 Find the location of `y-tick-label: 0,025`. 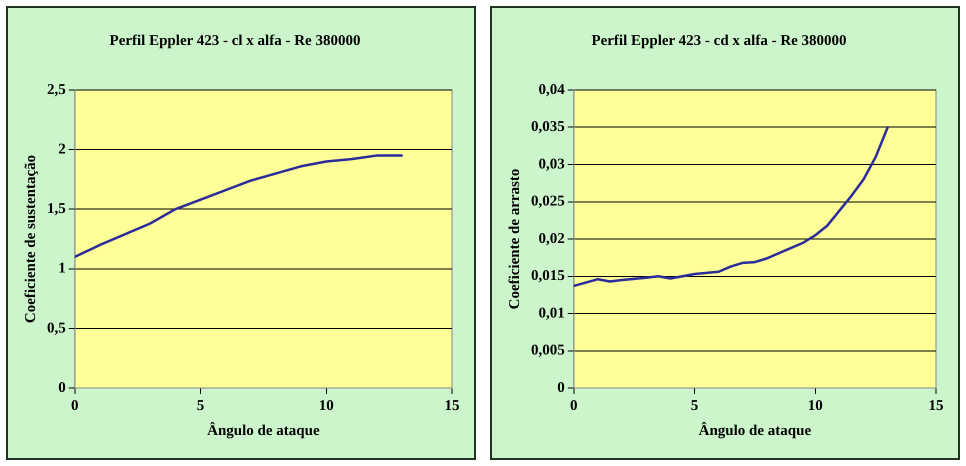

y-tick-label: 0,025 is located at coordinates (548, 202).